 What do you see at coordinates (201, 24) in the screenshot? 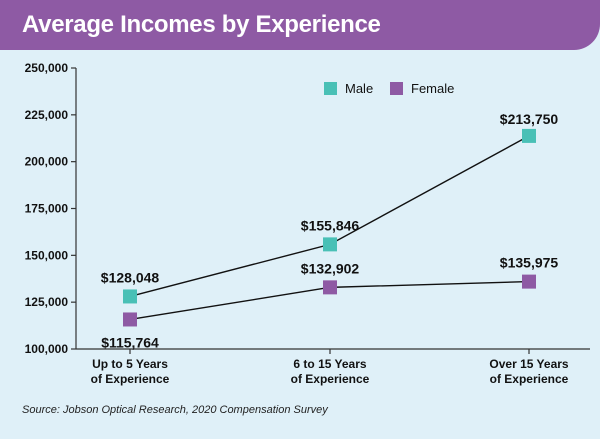
I see `chart-title: Average Incomes by Experience` at bounding box center [201, 24].